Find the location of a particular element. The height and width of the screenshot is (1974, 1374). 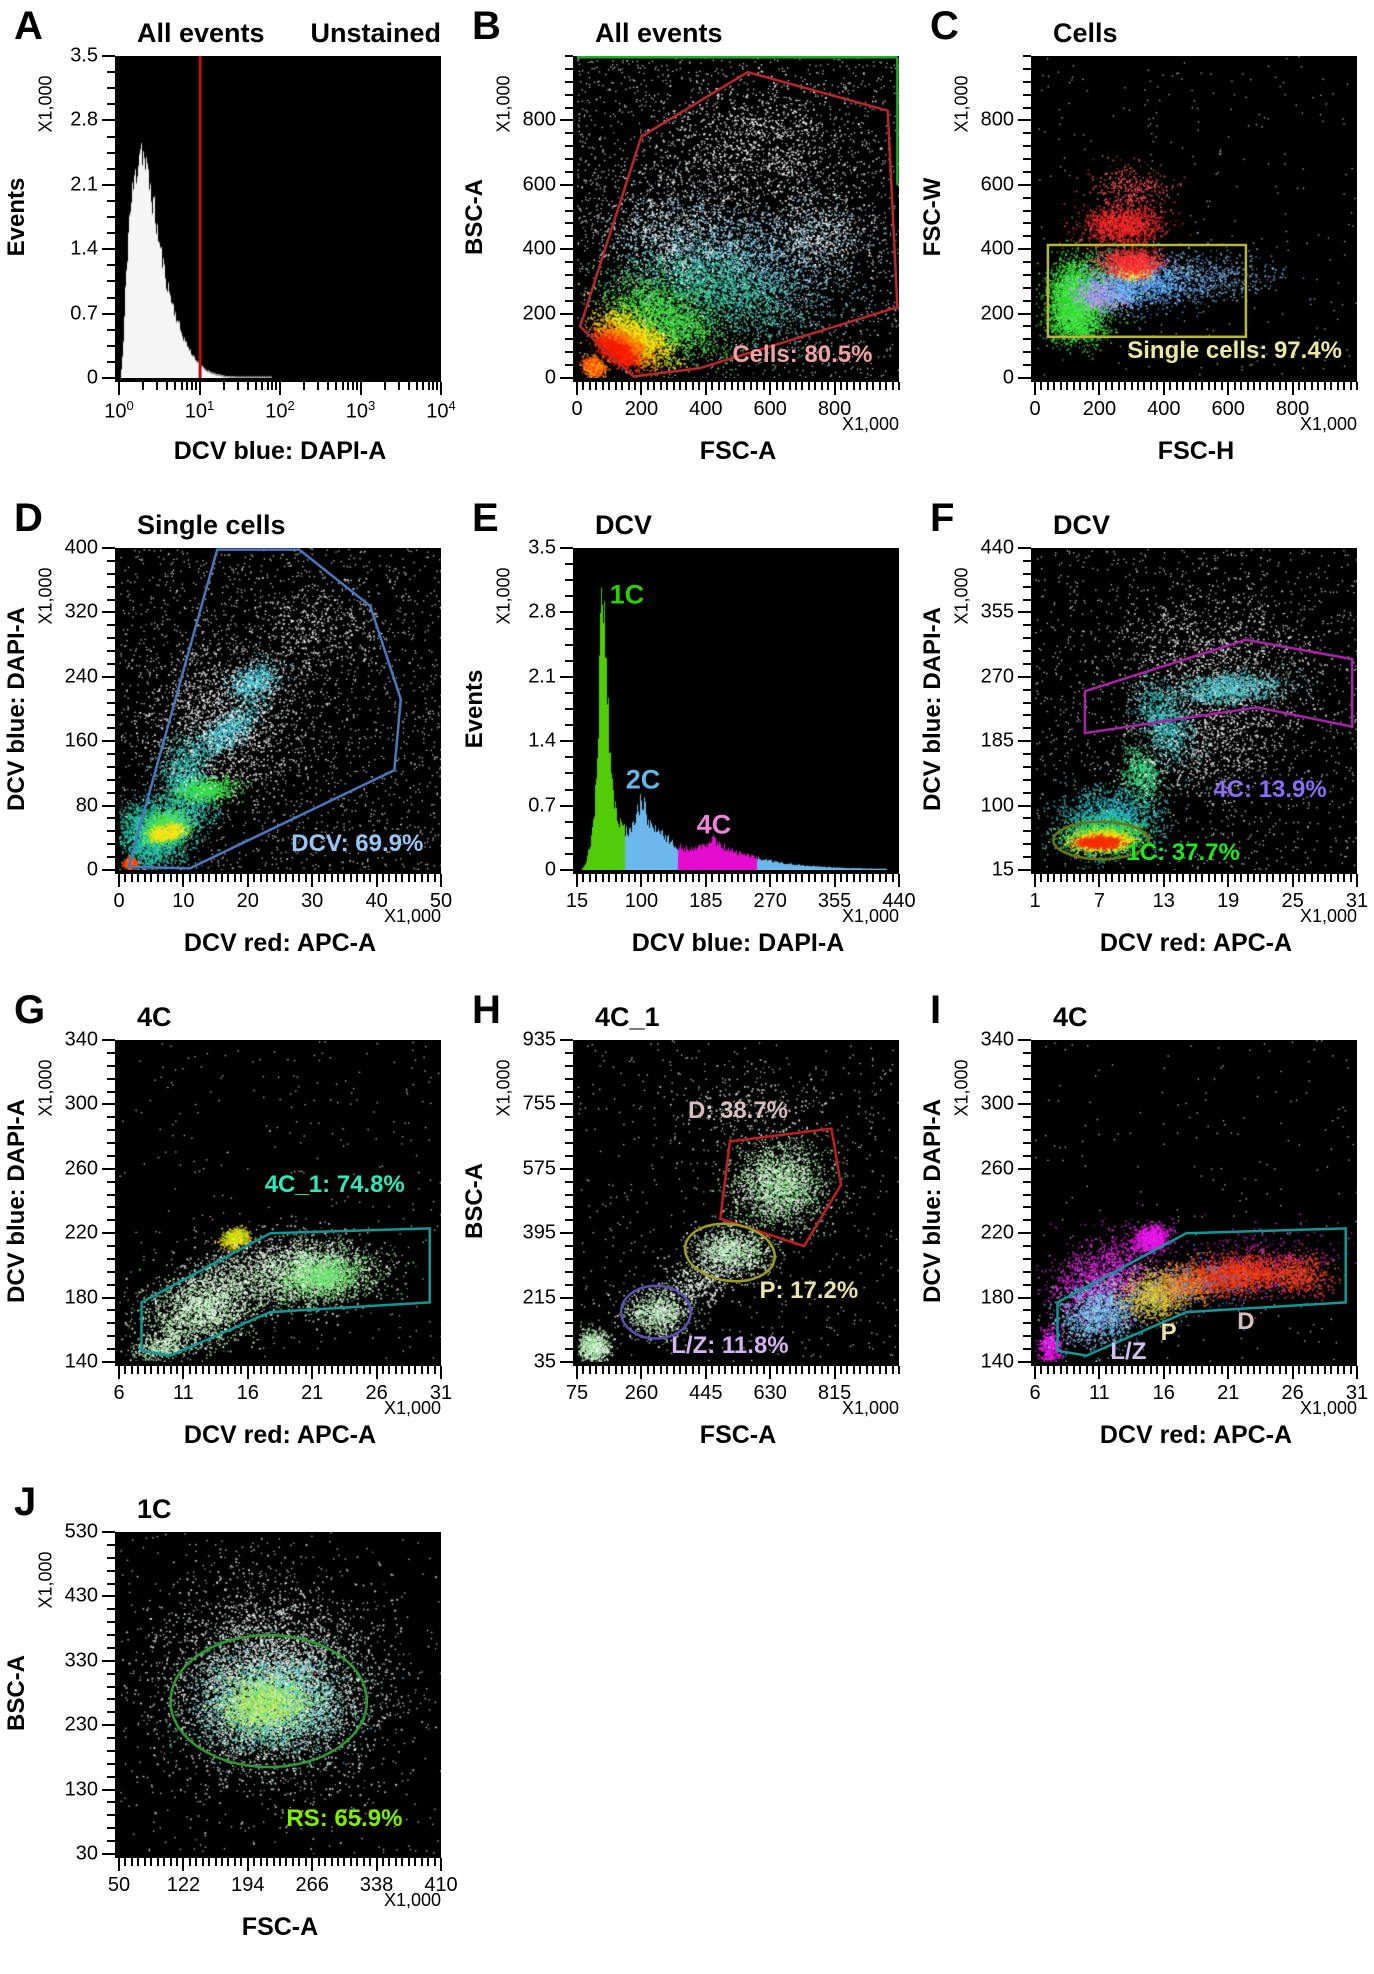

x-tick-label: 26 is located at coordinates (376, 1393).